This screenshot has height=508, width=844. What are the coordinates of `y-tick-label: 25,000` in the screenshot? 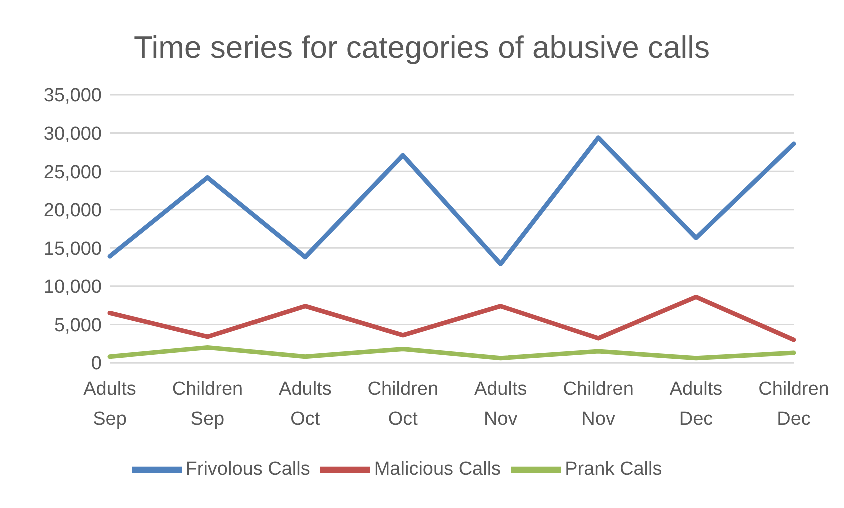 It's located at (73, 173).